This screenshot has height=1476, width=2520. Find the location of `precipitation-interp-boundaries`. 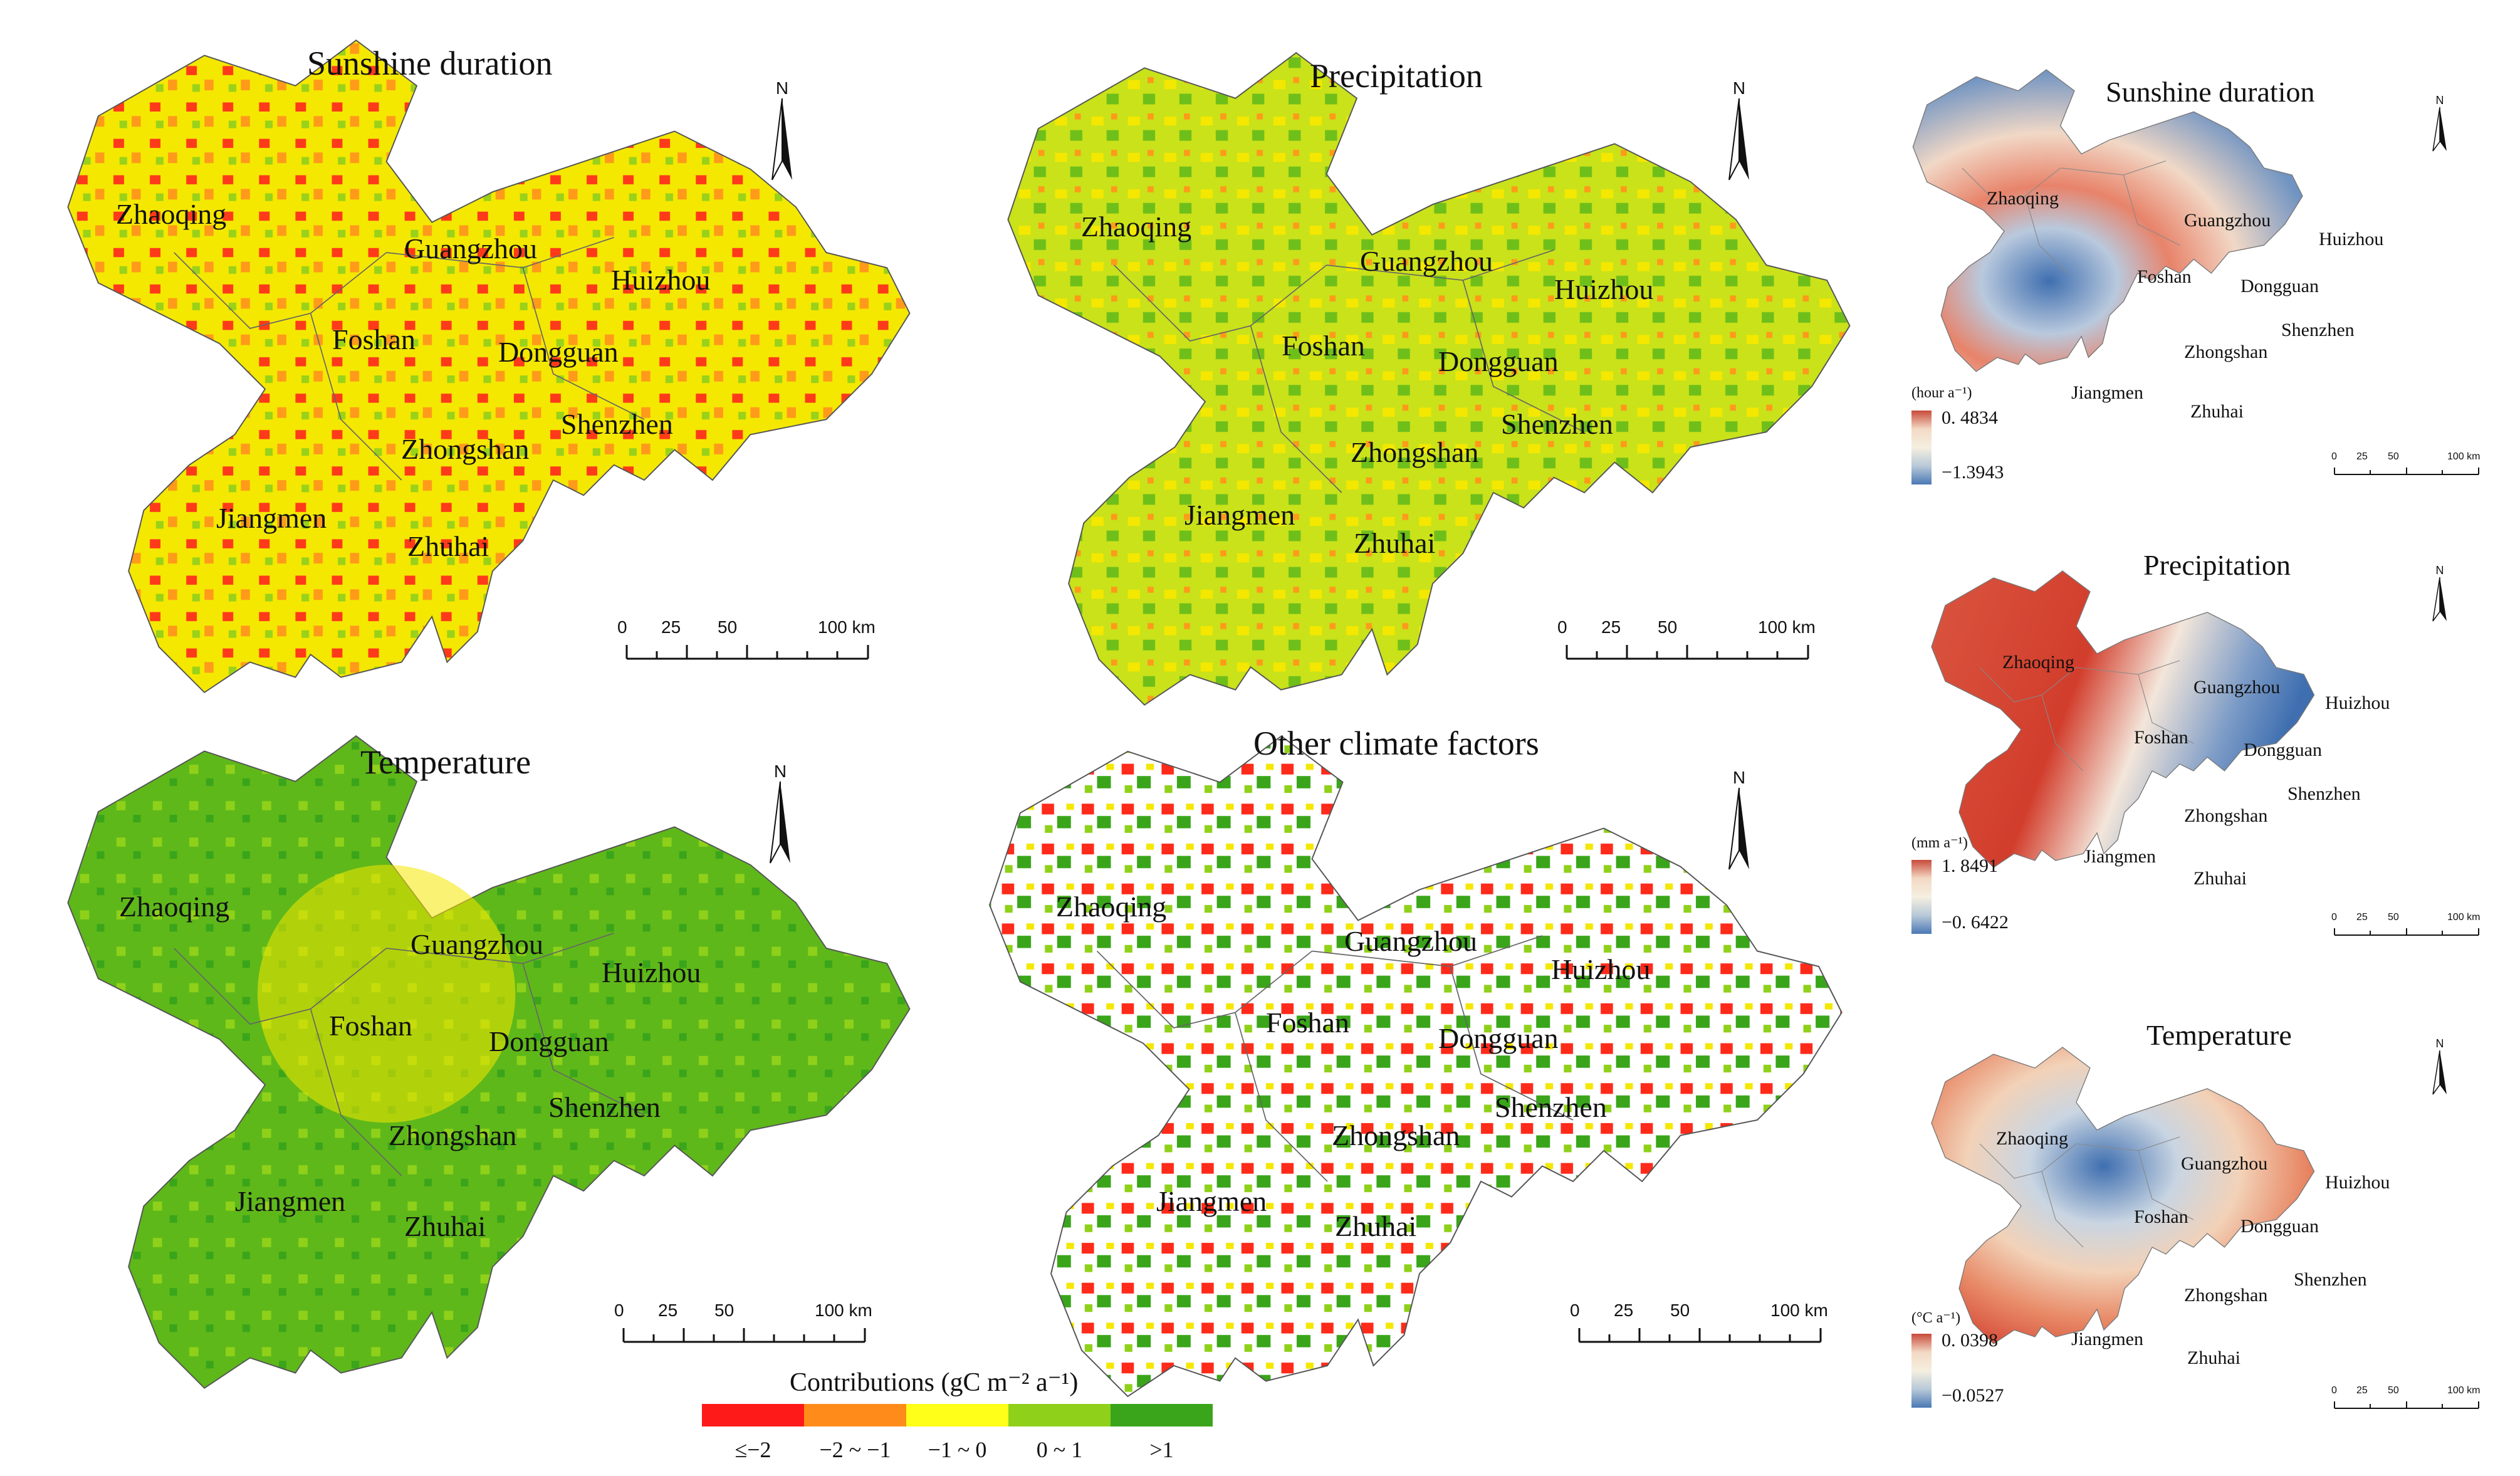

precipitation-interp-boundaries is located at coordinates (2087, 716).